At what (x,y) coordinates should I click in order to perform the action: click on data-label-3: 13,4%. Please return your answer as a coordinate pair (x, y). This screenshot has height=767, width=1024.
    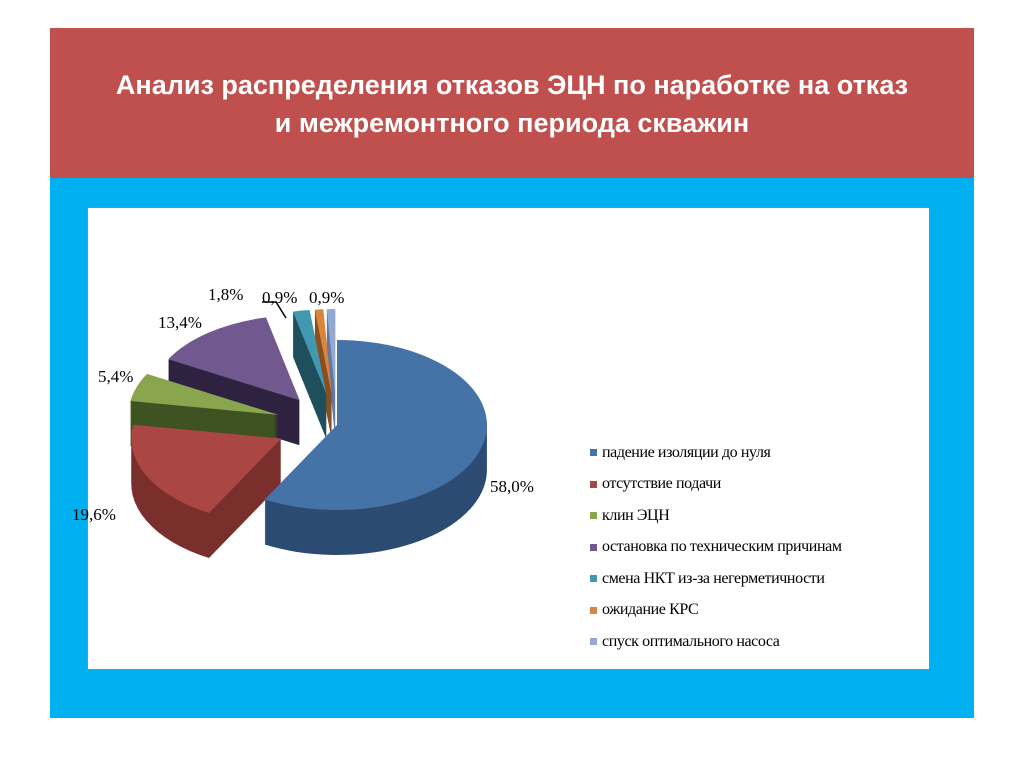
    Looking at the image, I should click on (180, 322).